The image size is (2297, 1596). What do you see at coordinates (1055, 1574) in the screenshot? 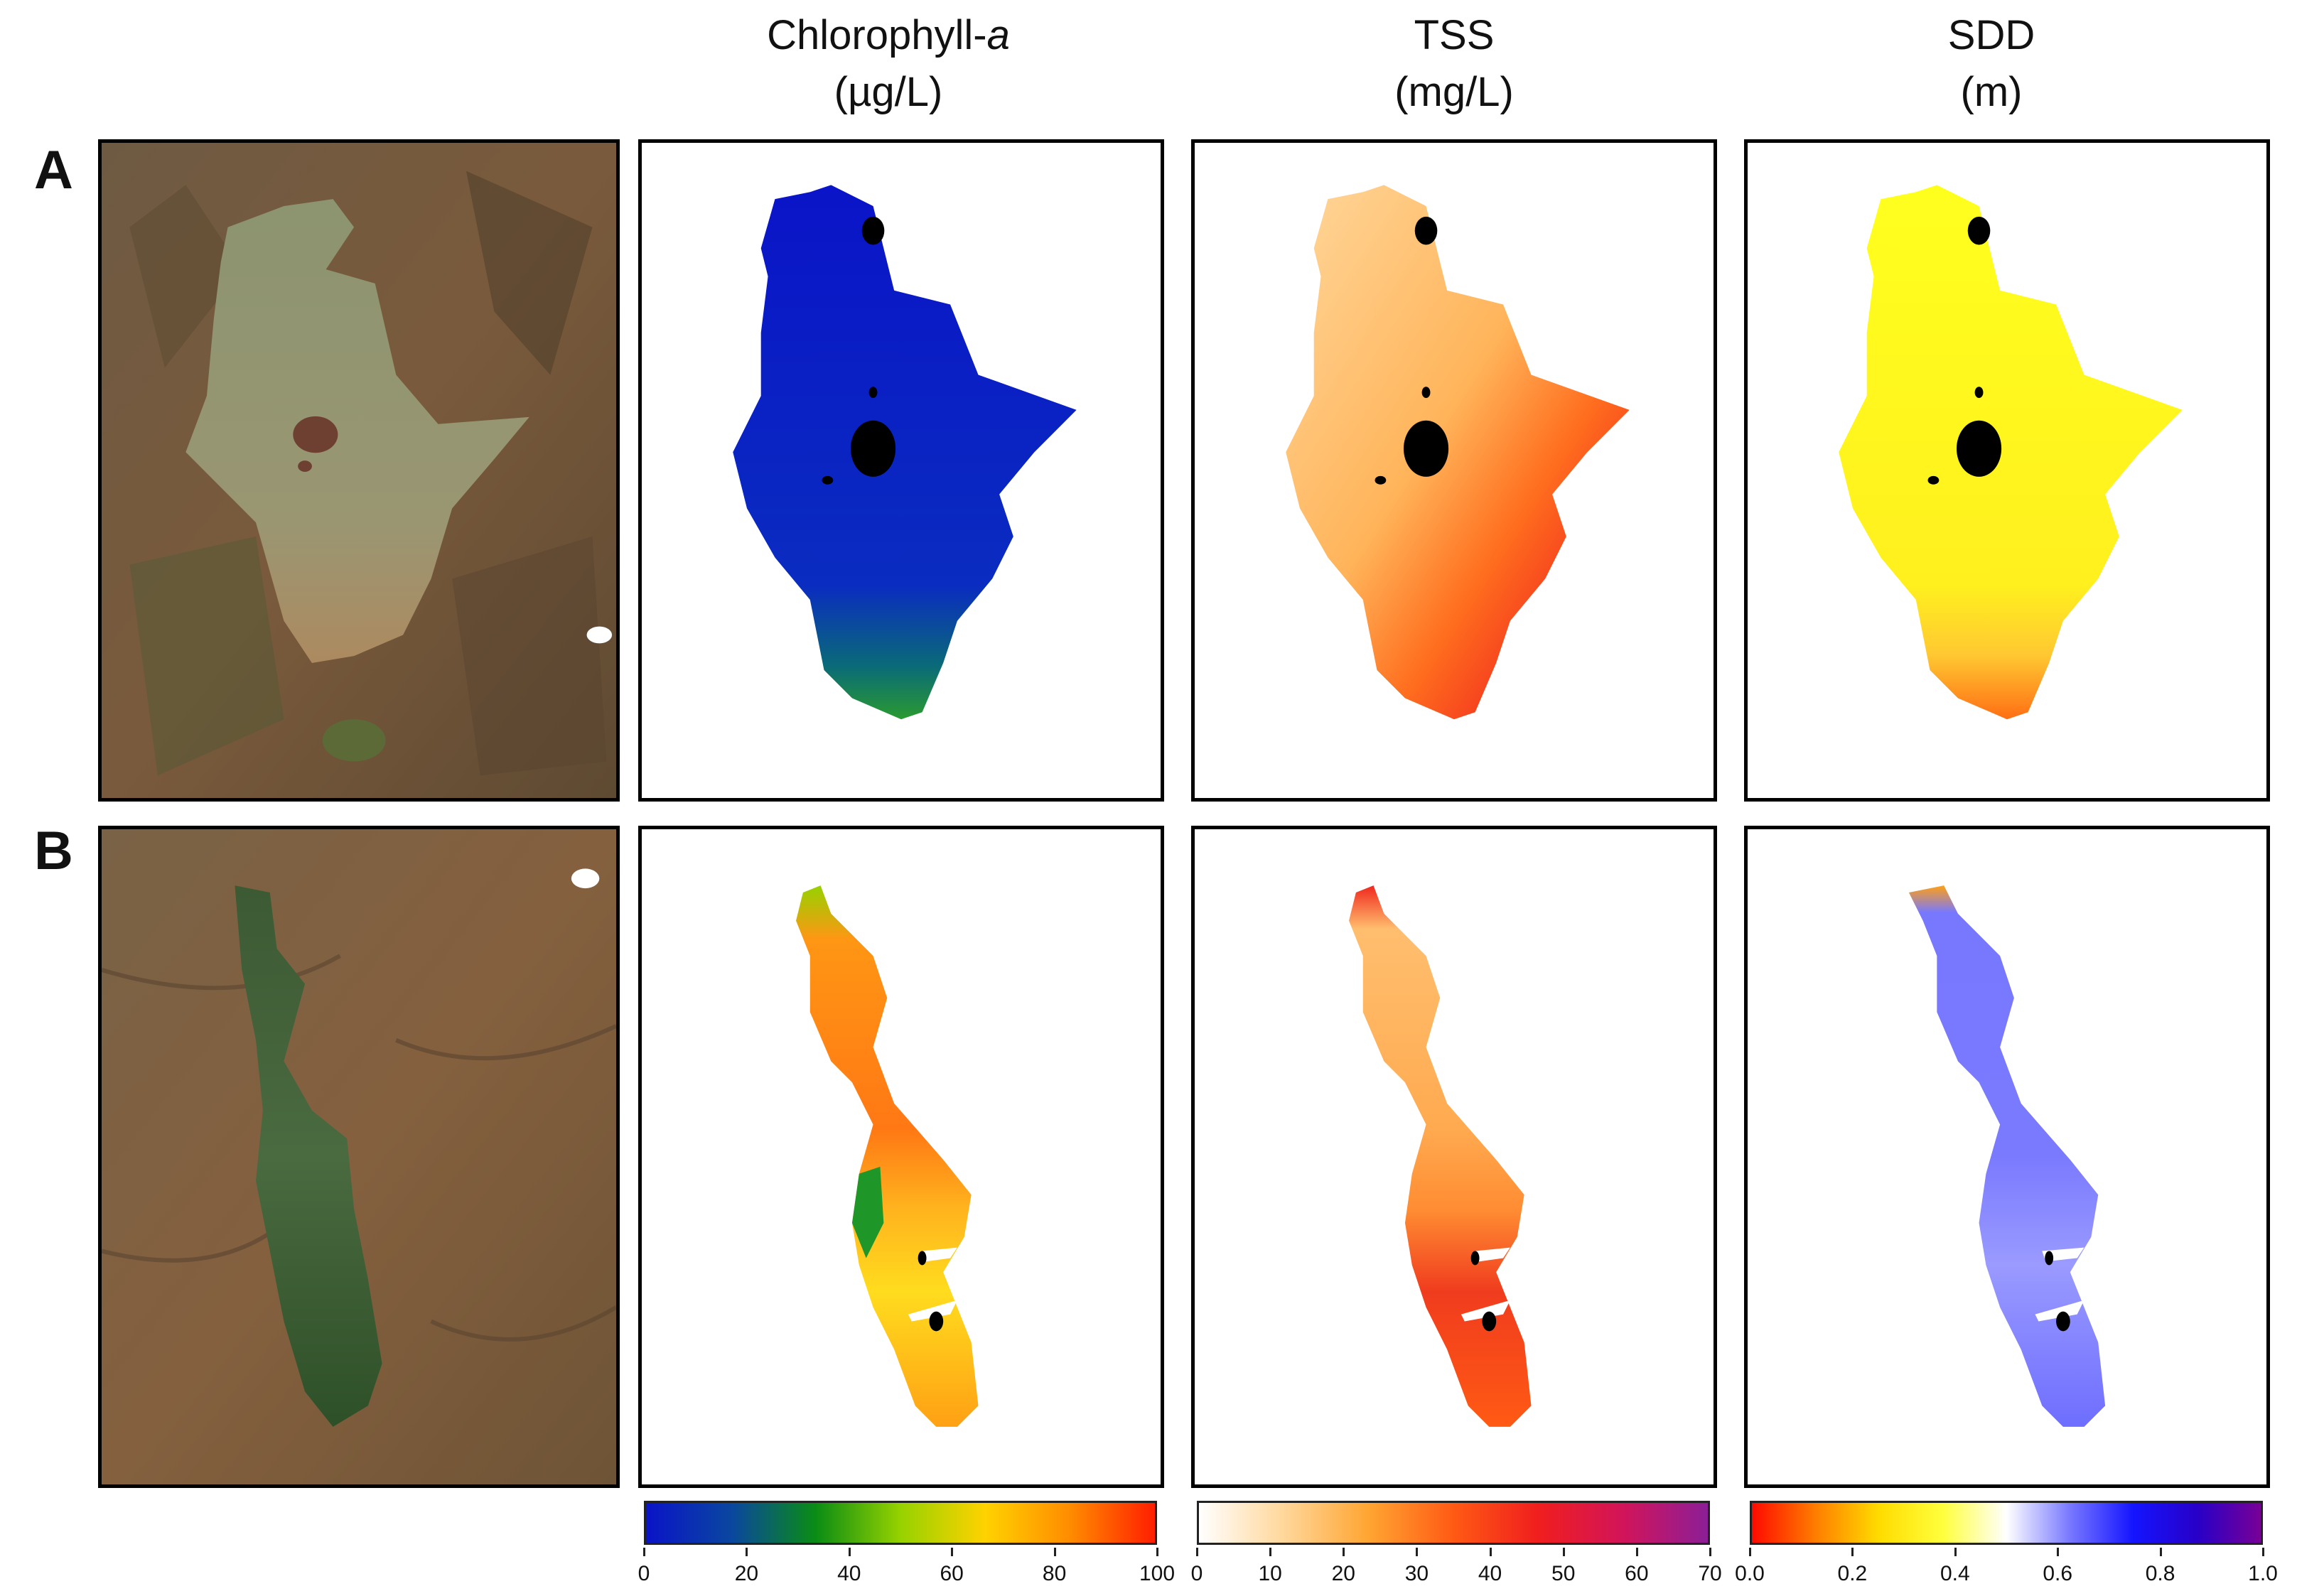
I see `colorbar-tick-label: 80` at bounding box center [1055, 1574].